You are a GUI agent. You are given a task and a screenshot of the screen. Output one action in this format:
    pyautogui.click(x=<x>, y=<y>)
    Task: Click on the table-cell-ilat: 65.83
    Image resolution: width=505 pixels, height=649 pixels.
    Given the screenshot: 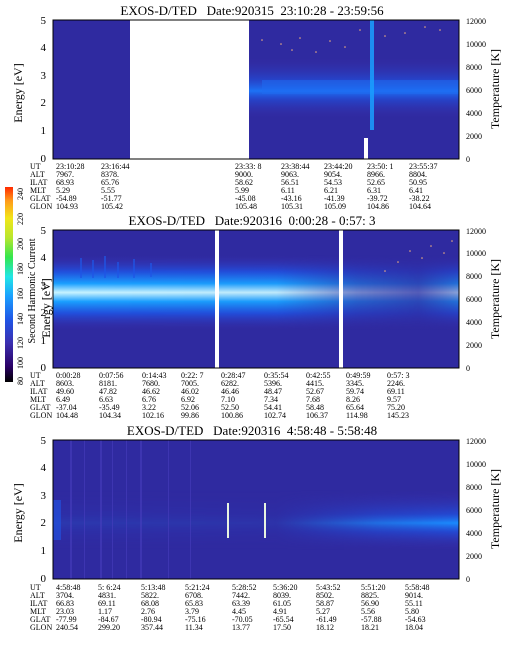 What is the action you would take?
    pyautogui.click(x=194, y=603)
    